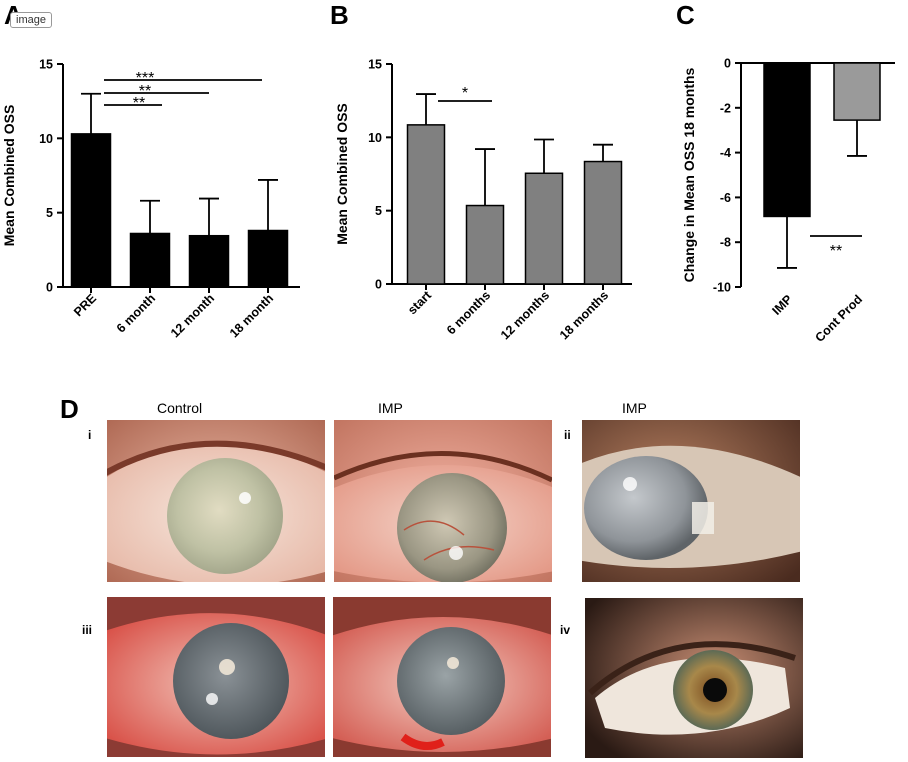 The image size is (908, 762). Describe the element at coordinates (339, 15) in the screenshot. I see `panel-letter-b: B` at that location.